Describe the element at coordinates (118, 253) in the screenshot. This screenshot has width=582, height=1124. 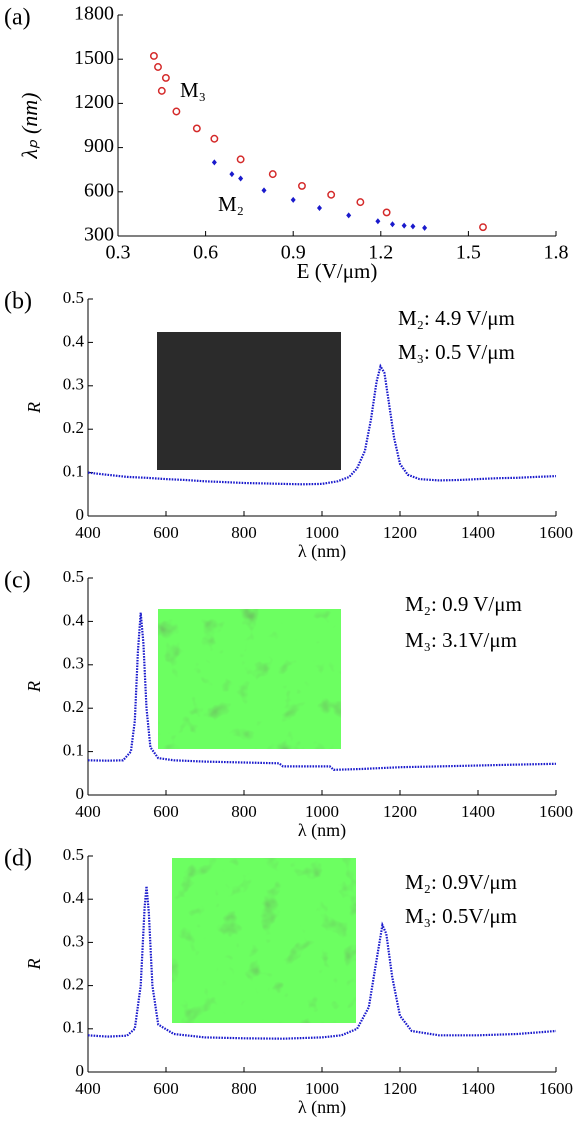
I see `x-tick-label: 0.3` at that location.